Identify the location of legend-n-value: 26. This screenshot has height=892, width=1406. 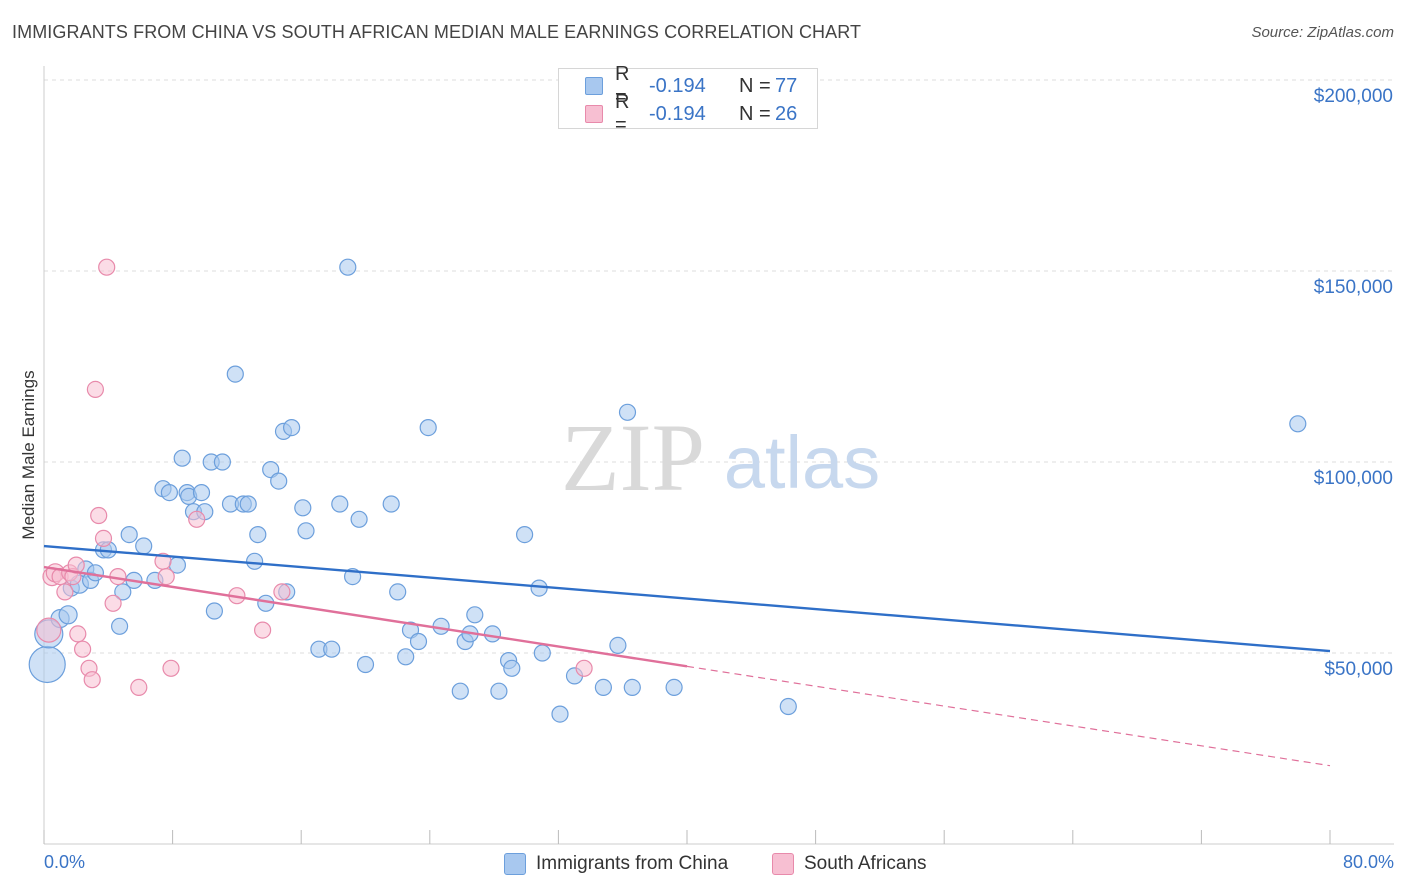
(786, 113).